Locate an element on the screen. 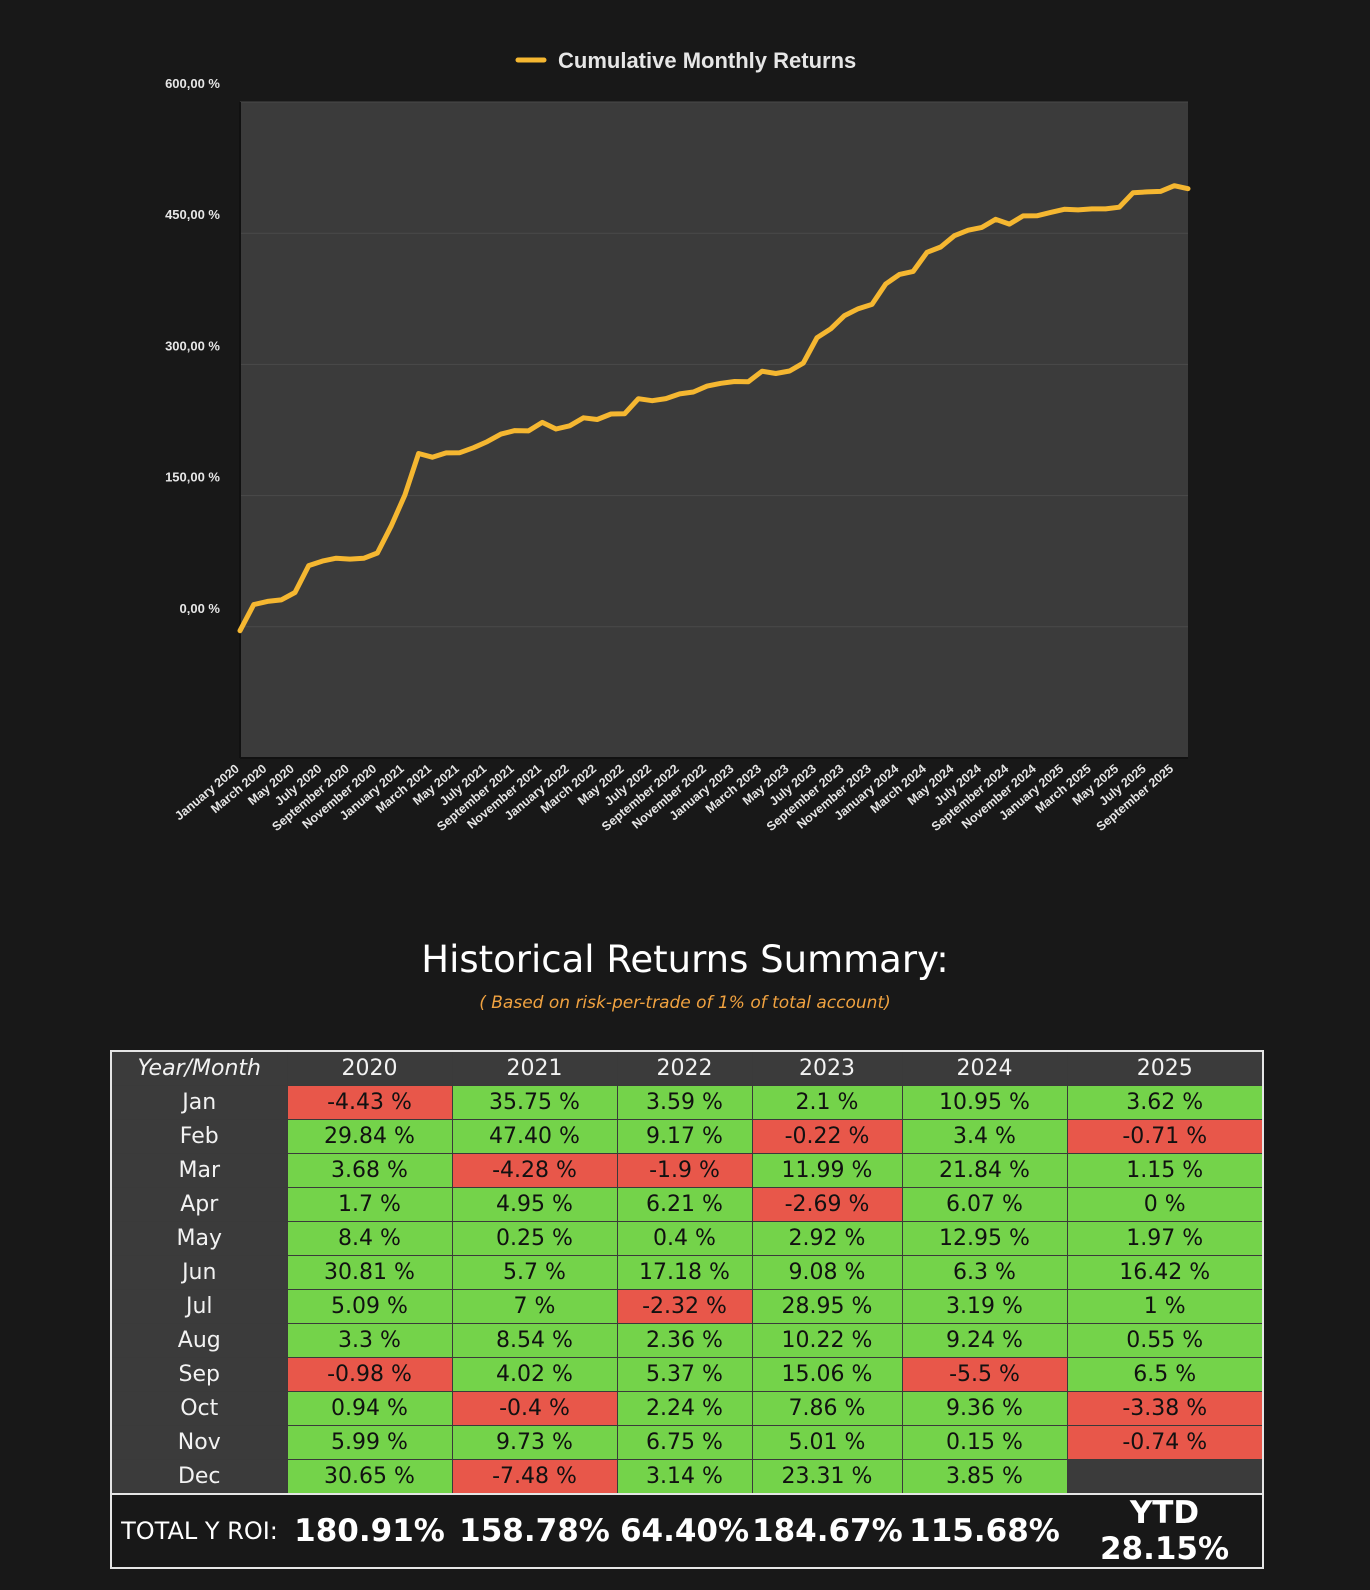 The height and width of the screenshot is (1590, 1370). return-cell: 1.7 % is located at coordinates (369, 1204).